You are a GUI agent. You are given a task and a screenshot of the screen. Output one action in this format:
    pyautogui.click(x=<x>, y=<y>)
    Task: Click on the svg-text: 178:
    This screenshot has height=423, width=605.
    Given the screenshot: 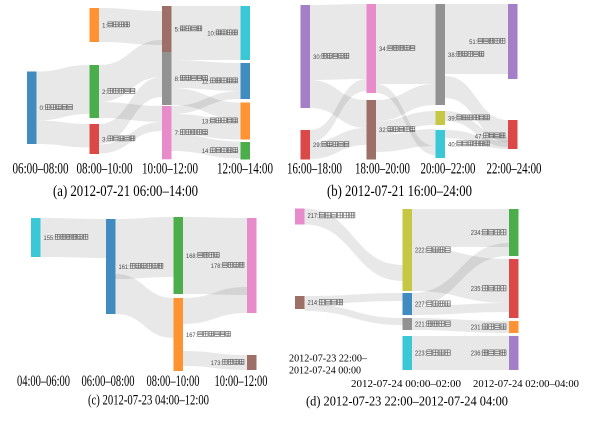 What is the action you would take?
    pyautogui.click(x=216, y=266)
    